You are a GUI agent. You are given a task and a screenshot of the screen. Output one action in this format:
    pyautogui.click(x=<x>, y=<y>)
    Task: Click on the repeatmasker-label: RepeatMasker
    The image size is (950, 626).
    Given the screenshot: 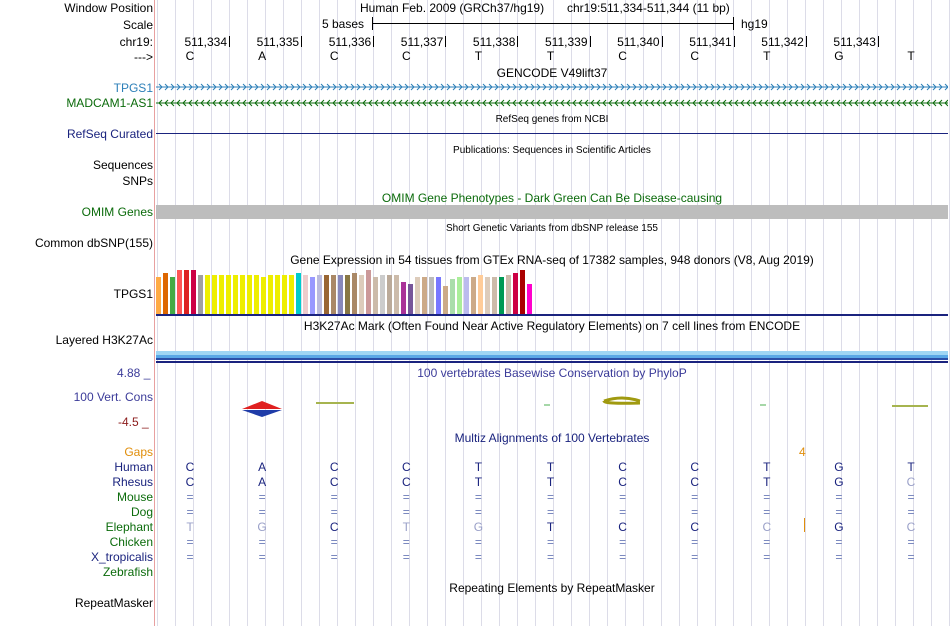 What is the action you would take?
    pyautogui.click(x=113, y=603)
    